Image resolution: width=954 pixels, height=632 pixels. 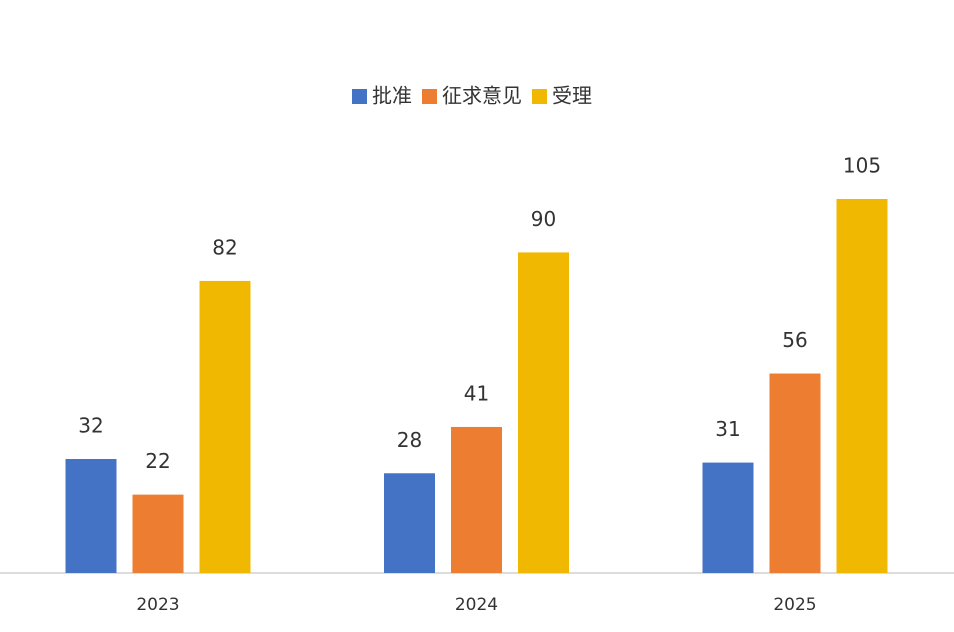 What do you see at coordinates (224, 247) in the screenshot?
I see `data-label: 82` at bounding box center [224, 247].